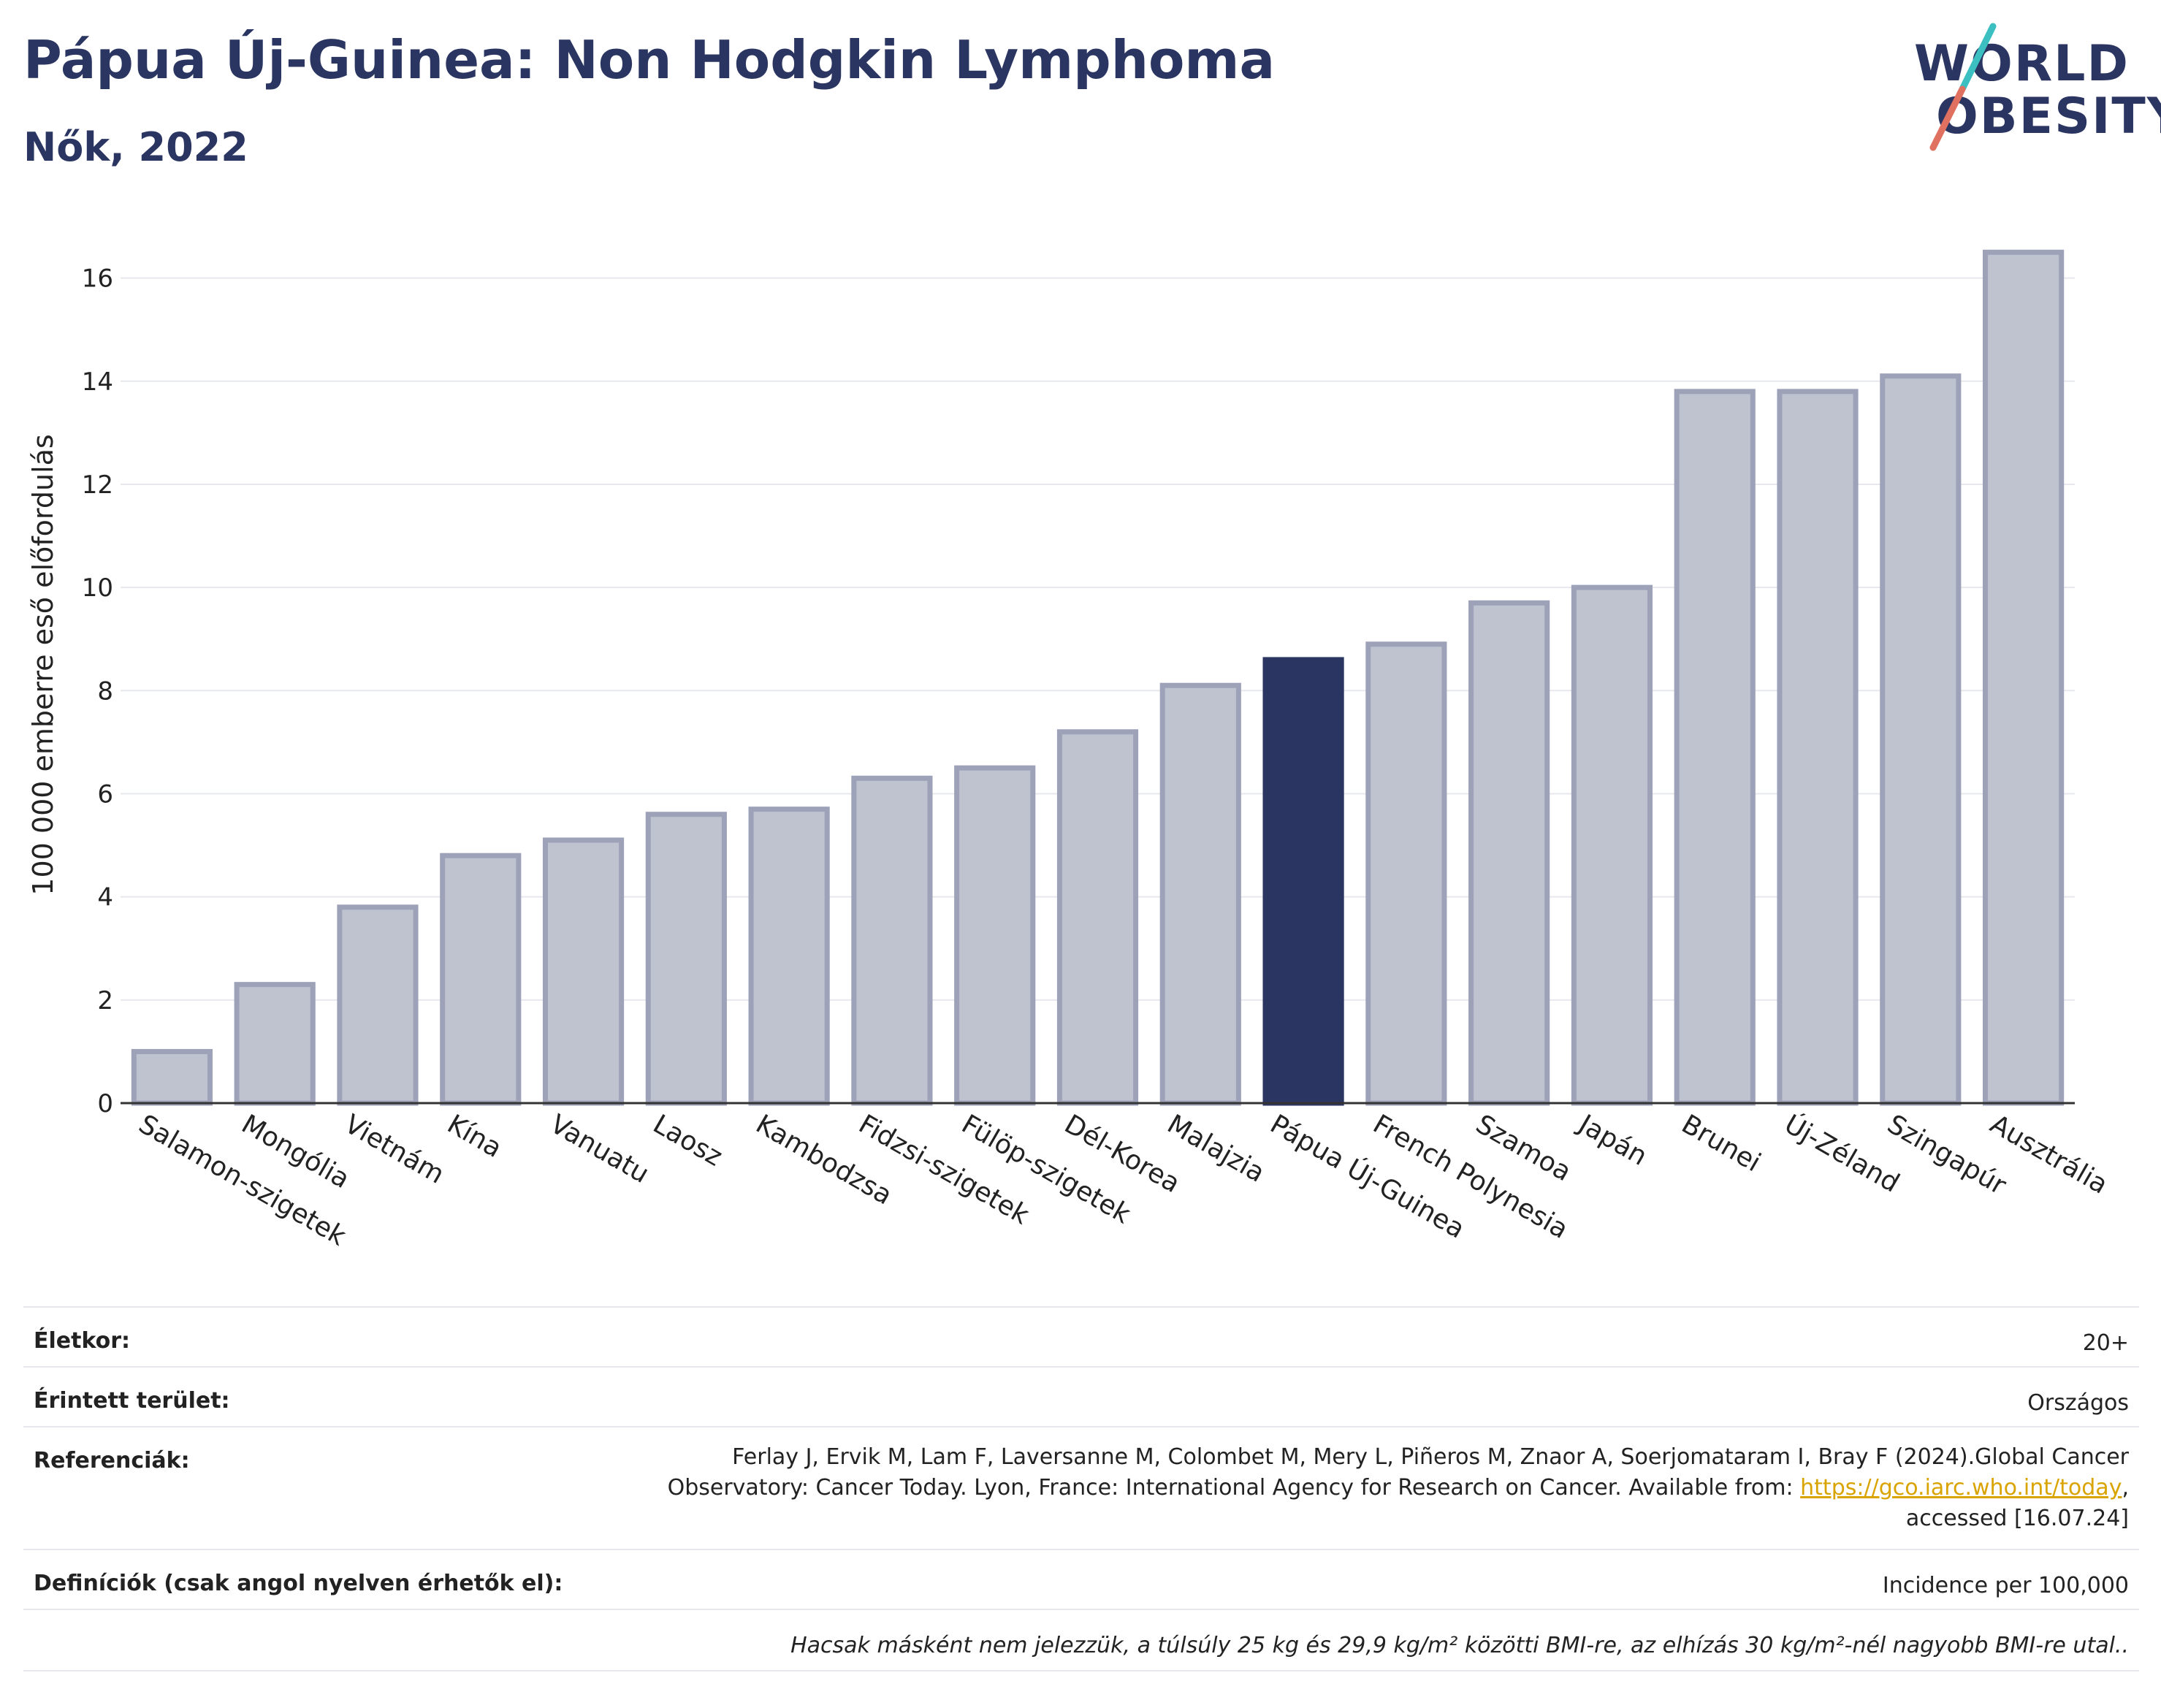 This screenshot has width=2161, height=1708. I want to click on age-row: Életkor: 20+, so click(1081, 1337).